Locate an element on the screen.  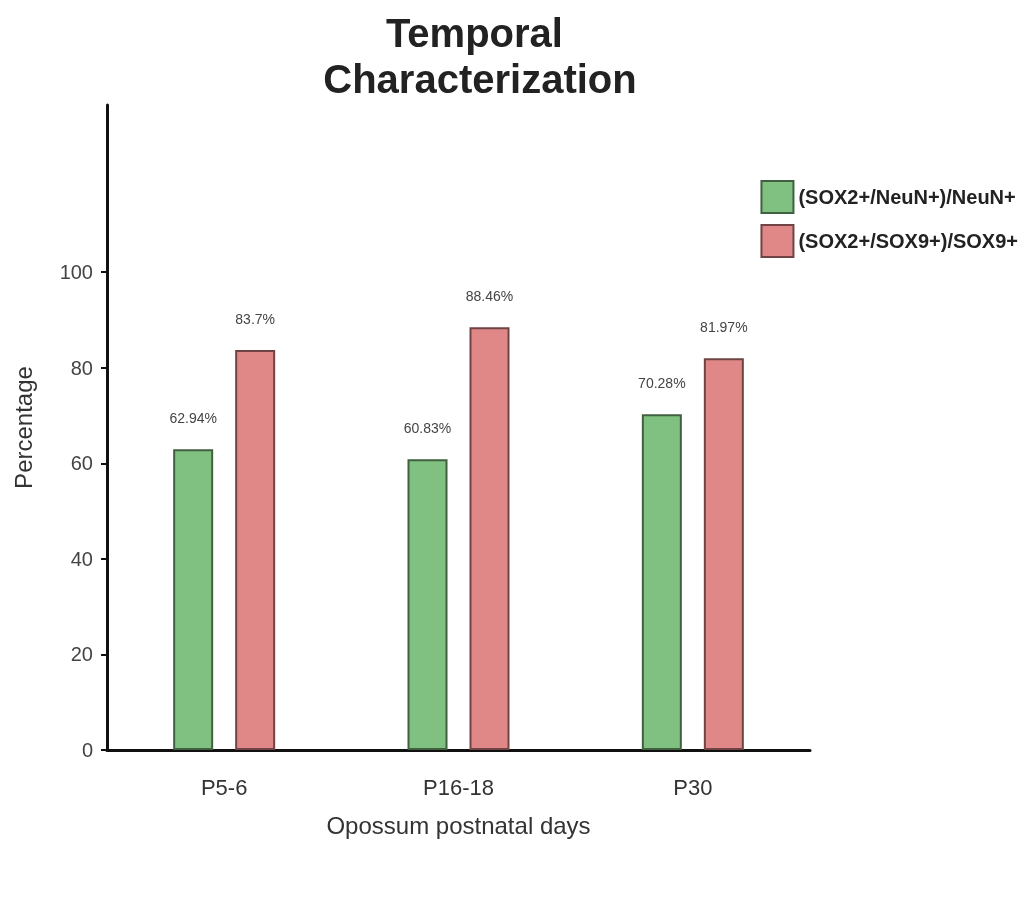
data-label: 60.83% is located at coordinates (427, 428).